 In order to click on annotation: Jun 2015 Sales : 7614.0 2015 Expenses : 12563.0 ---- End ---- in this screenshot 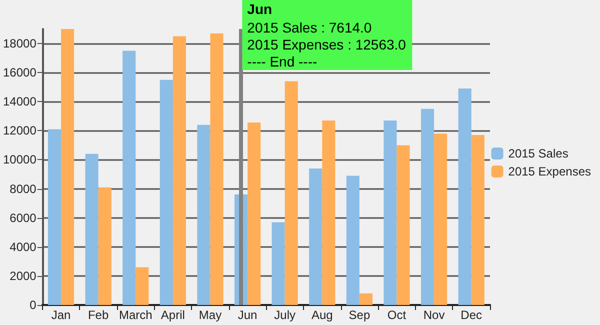, I will do `click(326, 35)`.